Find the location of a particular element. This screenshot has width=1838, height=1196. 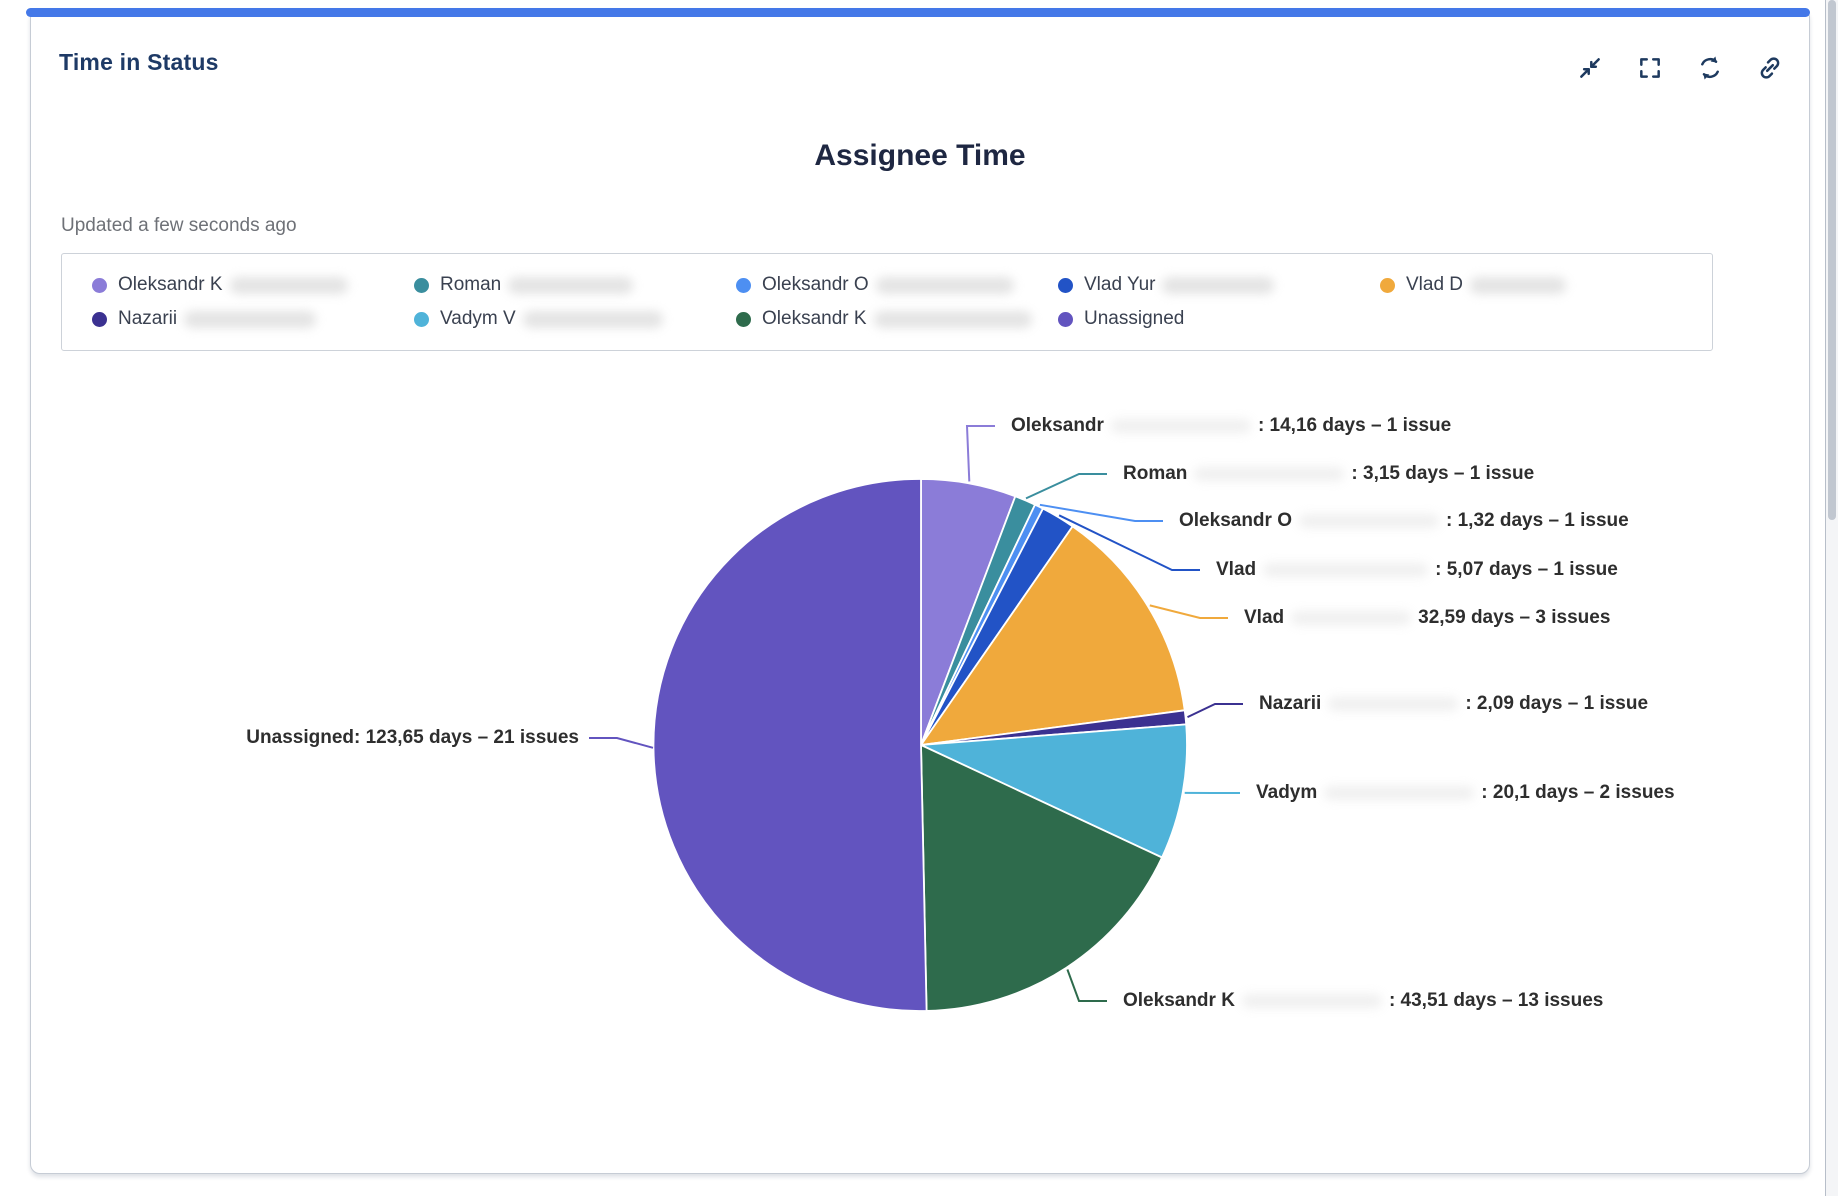

callout-value: : 123,65 days – 21 issues is located at coordinates (466, 737).